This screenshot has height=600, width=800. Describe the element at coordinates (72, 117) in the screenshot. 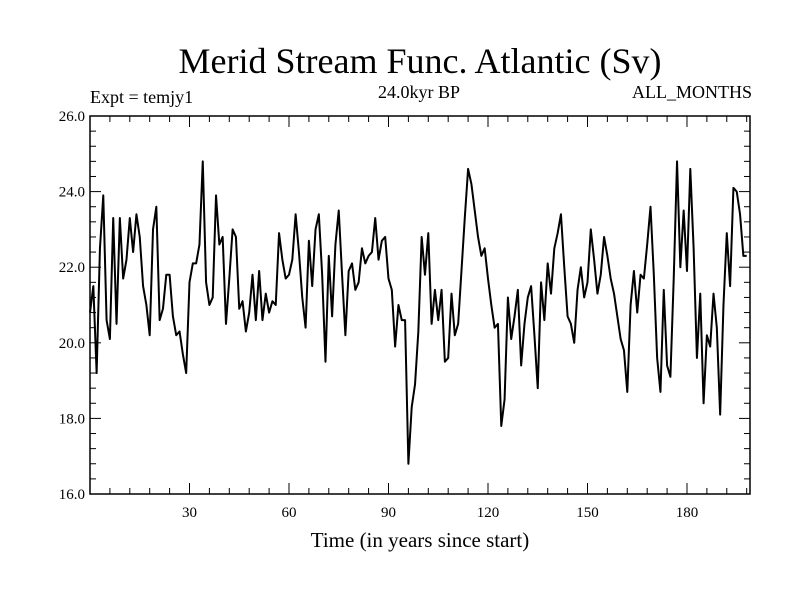

I see `y-tick-label: 26.0` at that location.